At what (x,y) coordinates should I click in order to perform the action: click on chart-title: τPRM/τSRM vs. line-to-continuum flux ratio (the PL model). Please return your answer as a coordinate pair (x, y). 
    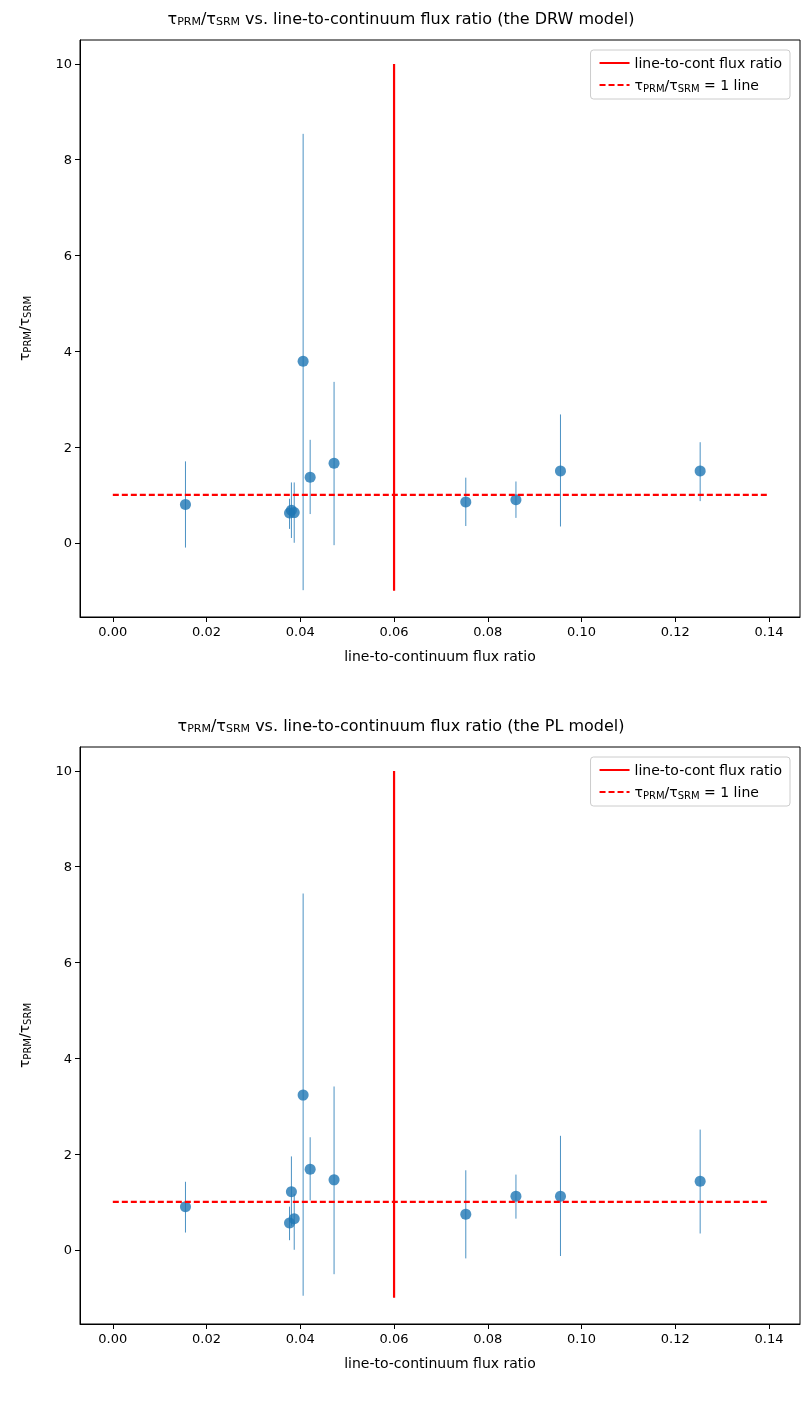
    Looking at the image, I should click on (401, 725).